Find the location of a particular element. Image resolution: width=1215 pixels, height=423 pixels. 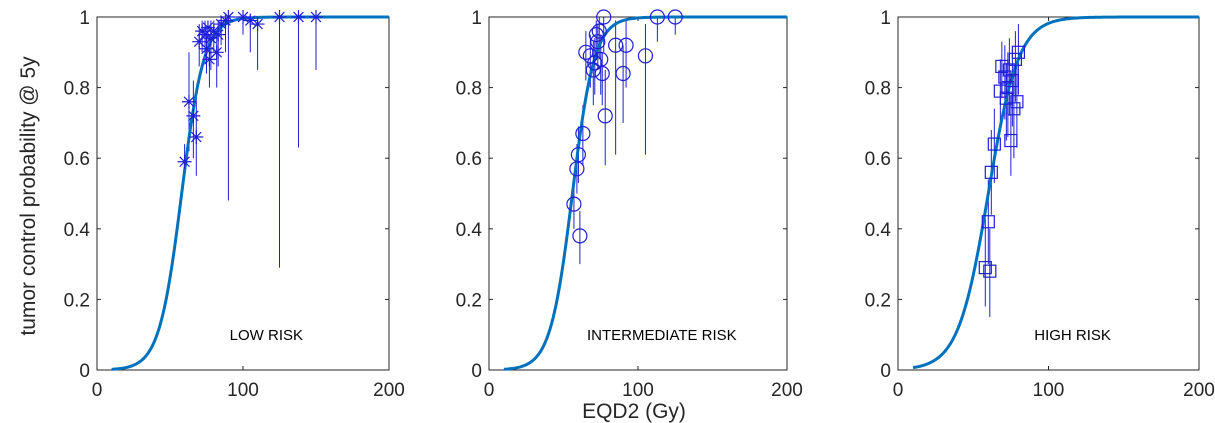

x-axis-title: EQD2 (Gy) is located at coordinates (634, 411).